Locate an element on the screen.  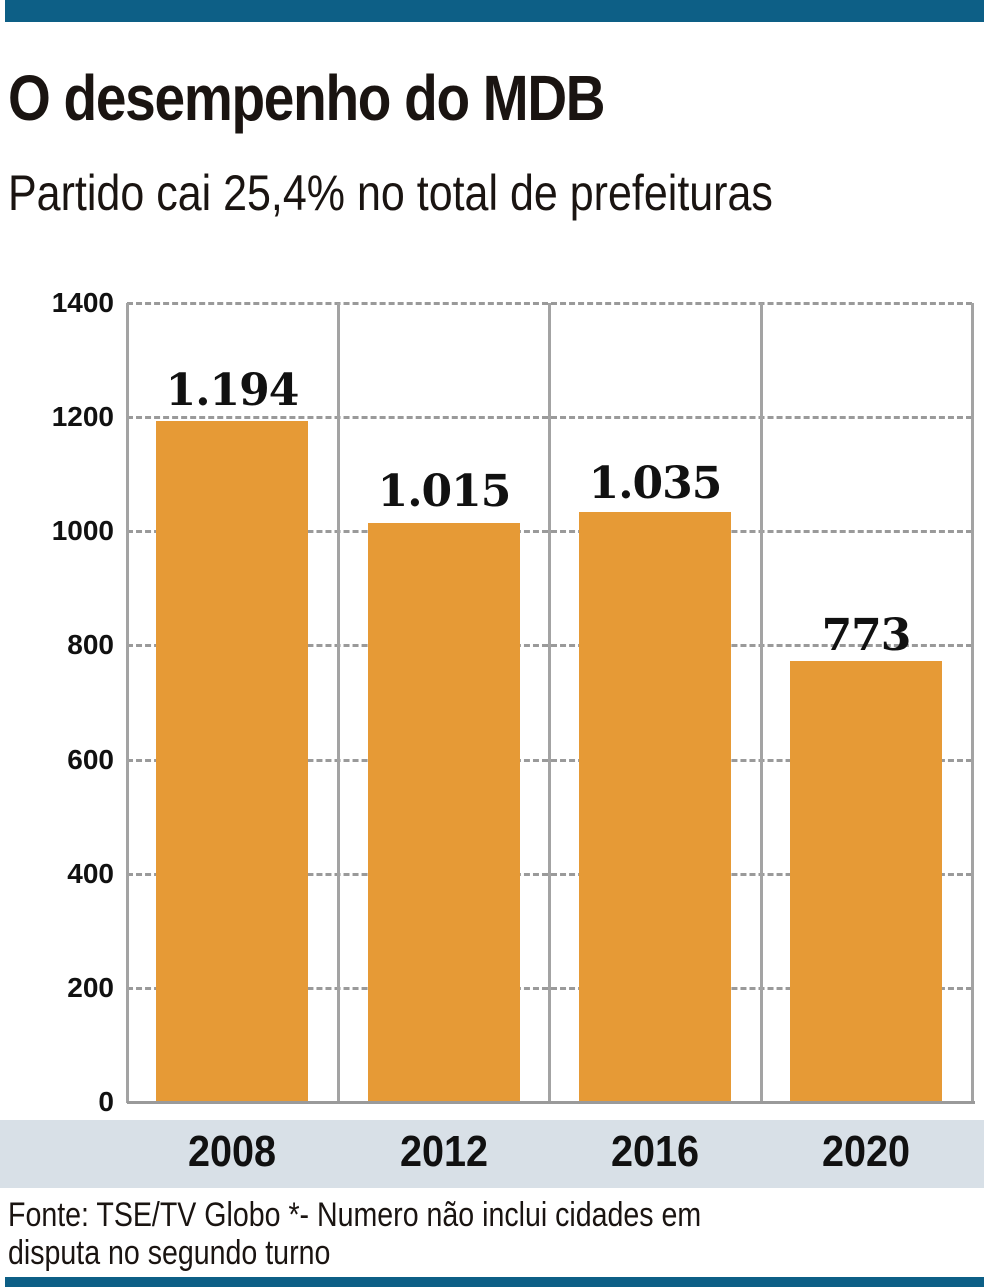
y-tick-label: 400 is located at coordinates (90, 873).